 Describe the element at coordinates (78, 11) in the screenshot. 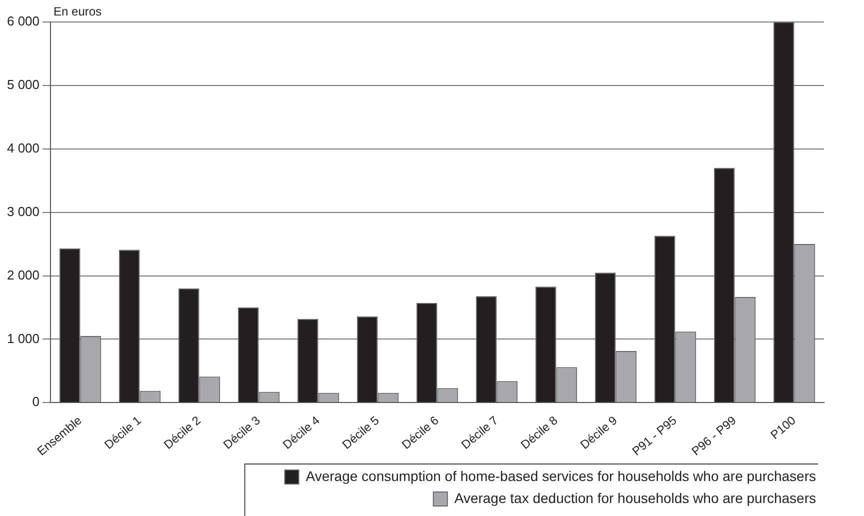

I see `y-axis-title: En euros` at that location.